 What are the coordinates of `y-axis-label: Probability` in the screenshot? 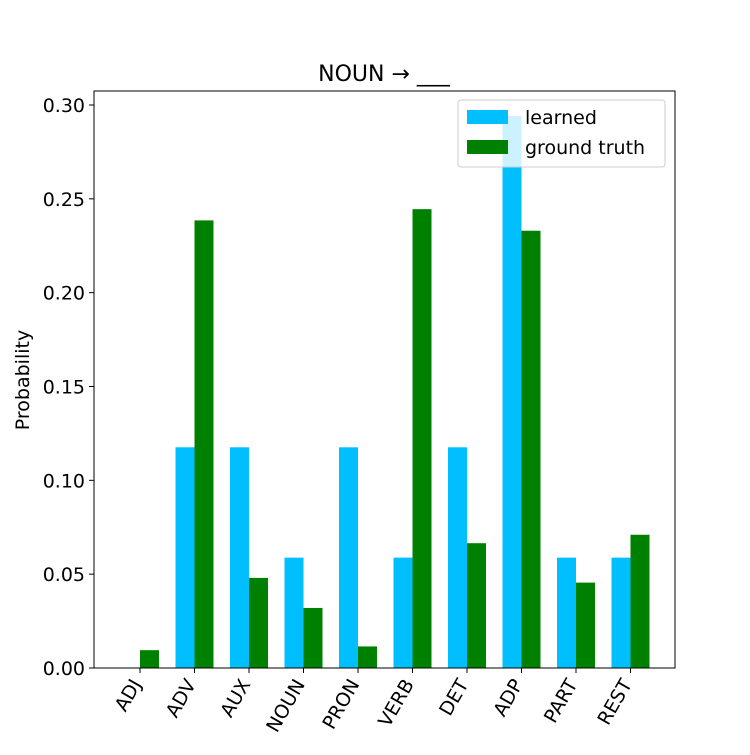 It's located at (23, 380).